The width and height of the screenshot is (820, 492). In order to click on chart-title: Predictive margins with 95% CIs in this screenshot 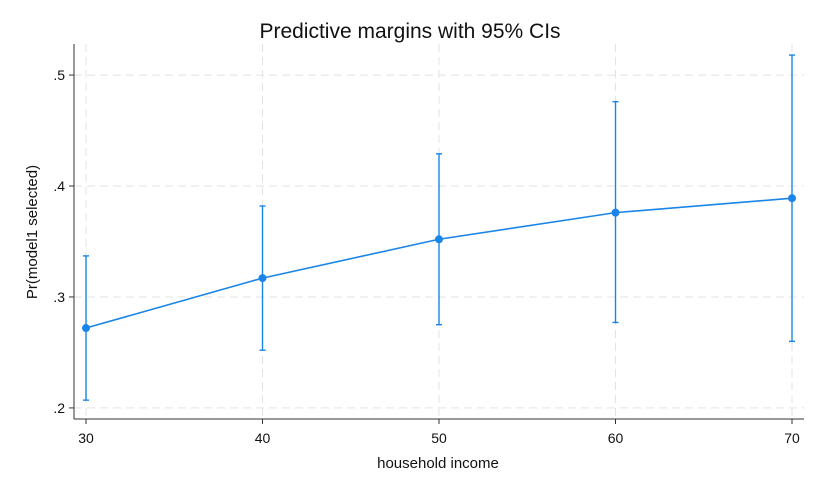, I will do `click(409, 31)`.